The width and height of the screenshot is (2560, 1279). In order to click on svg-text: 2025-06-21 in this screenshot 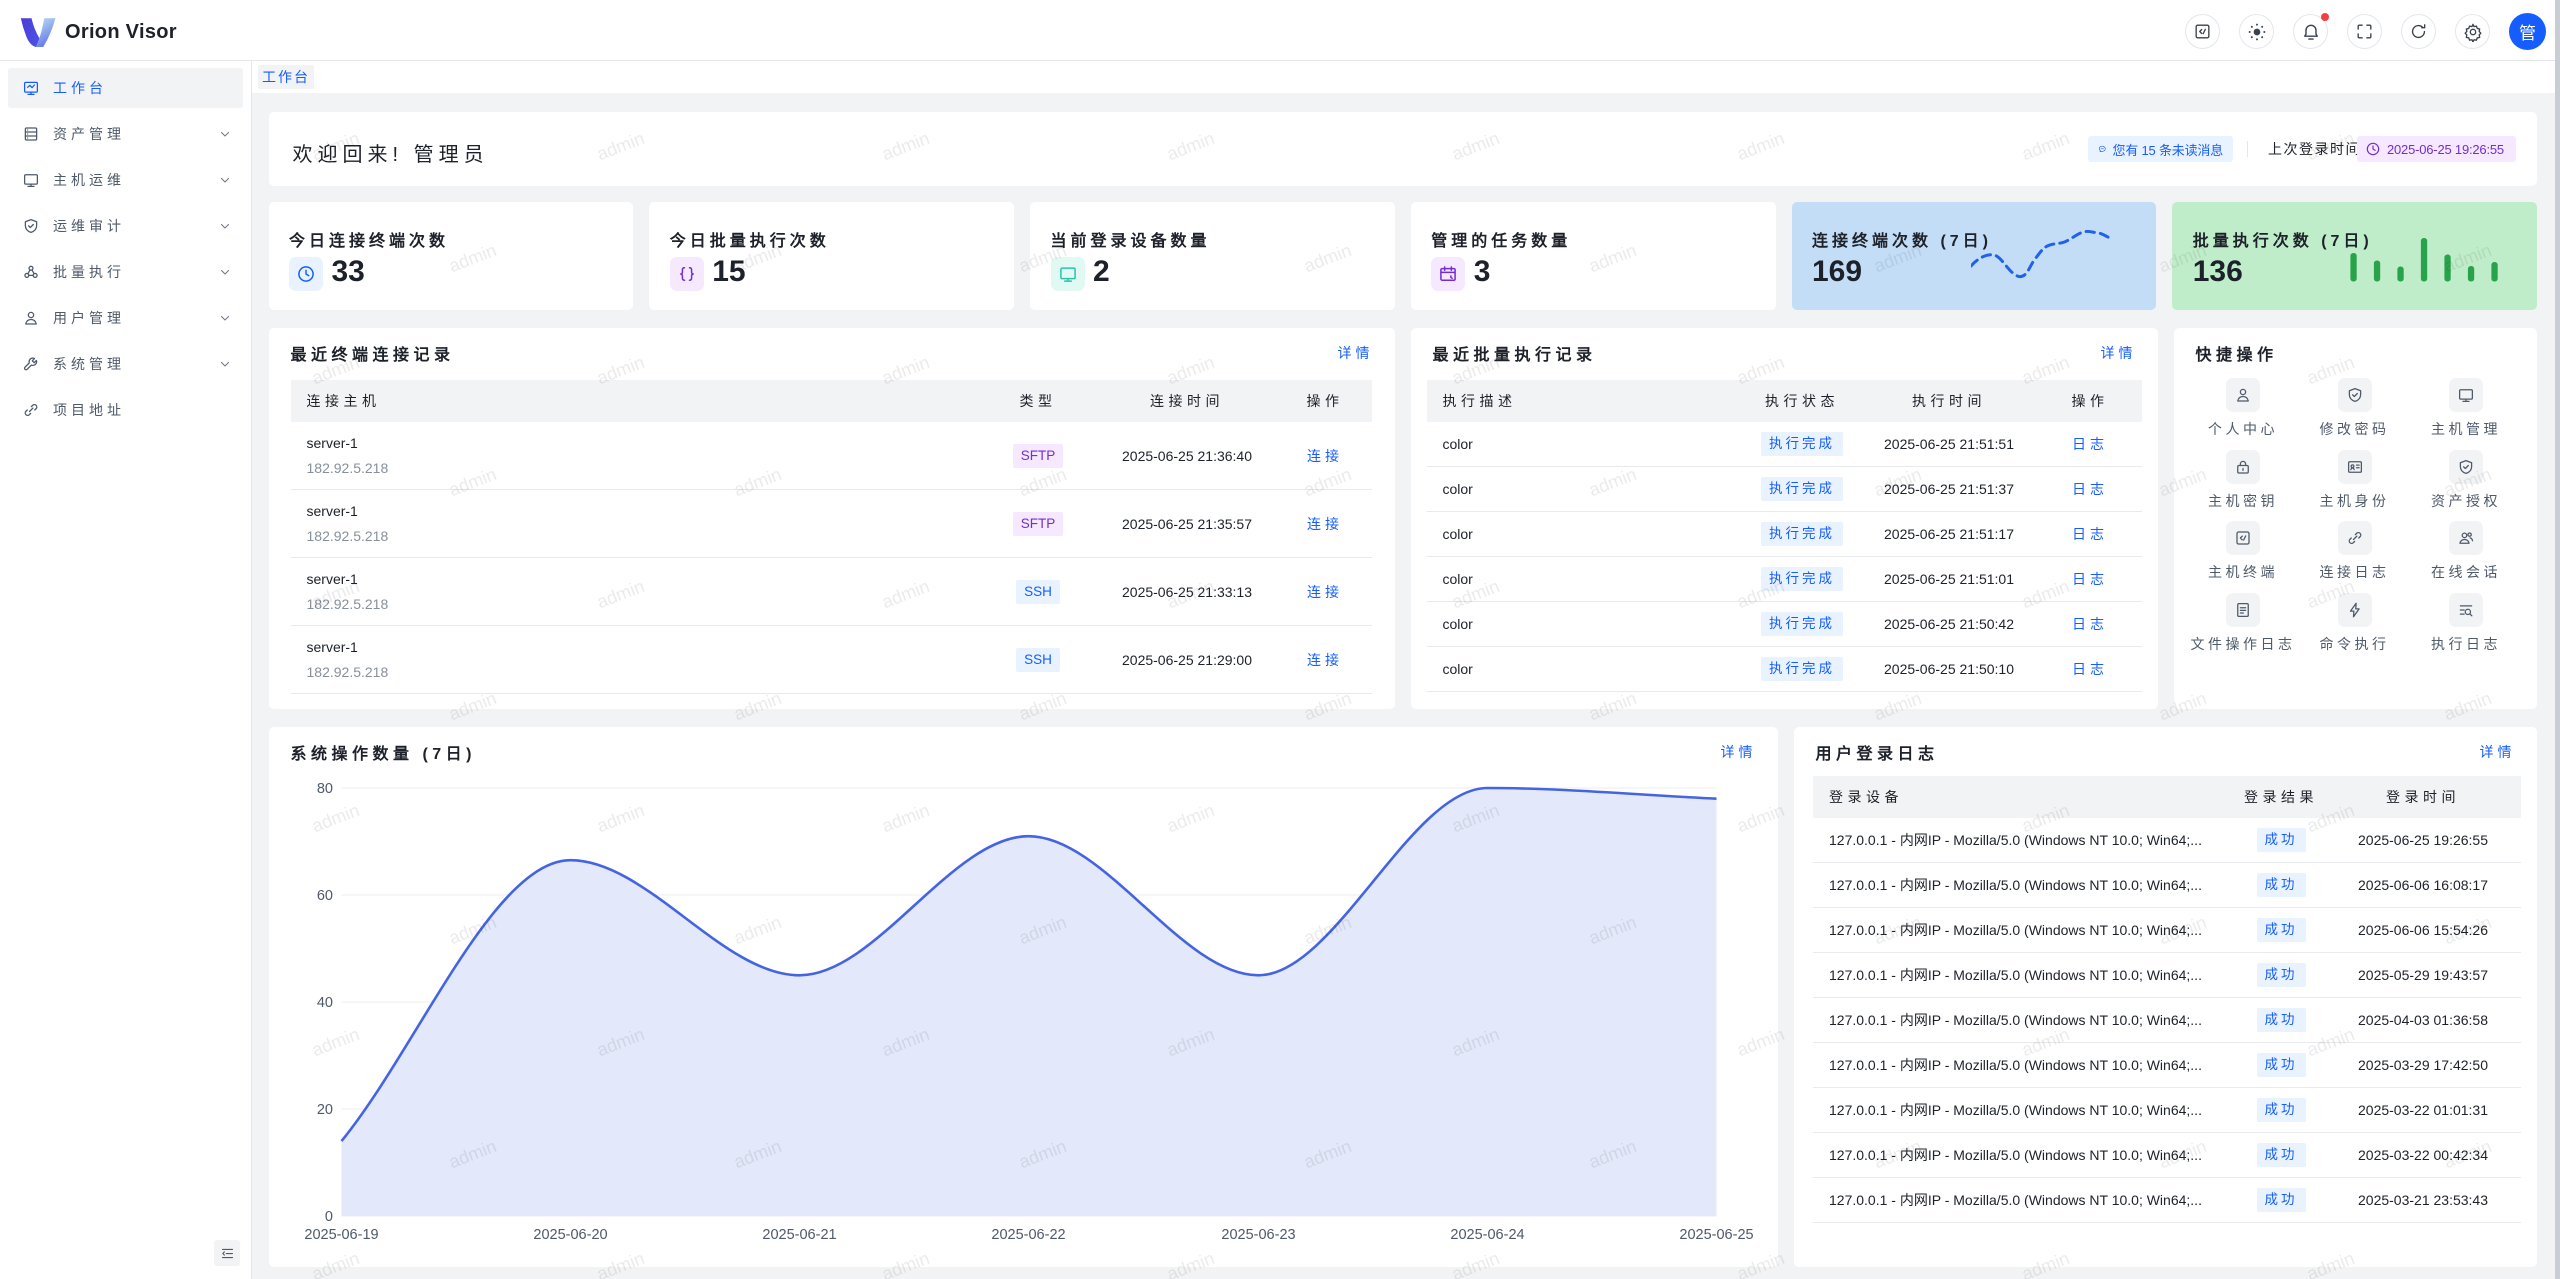, I will do `click(799, 1235)`.